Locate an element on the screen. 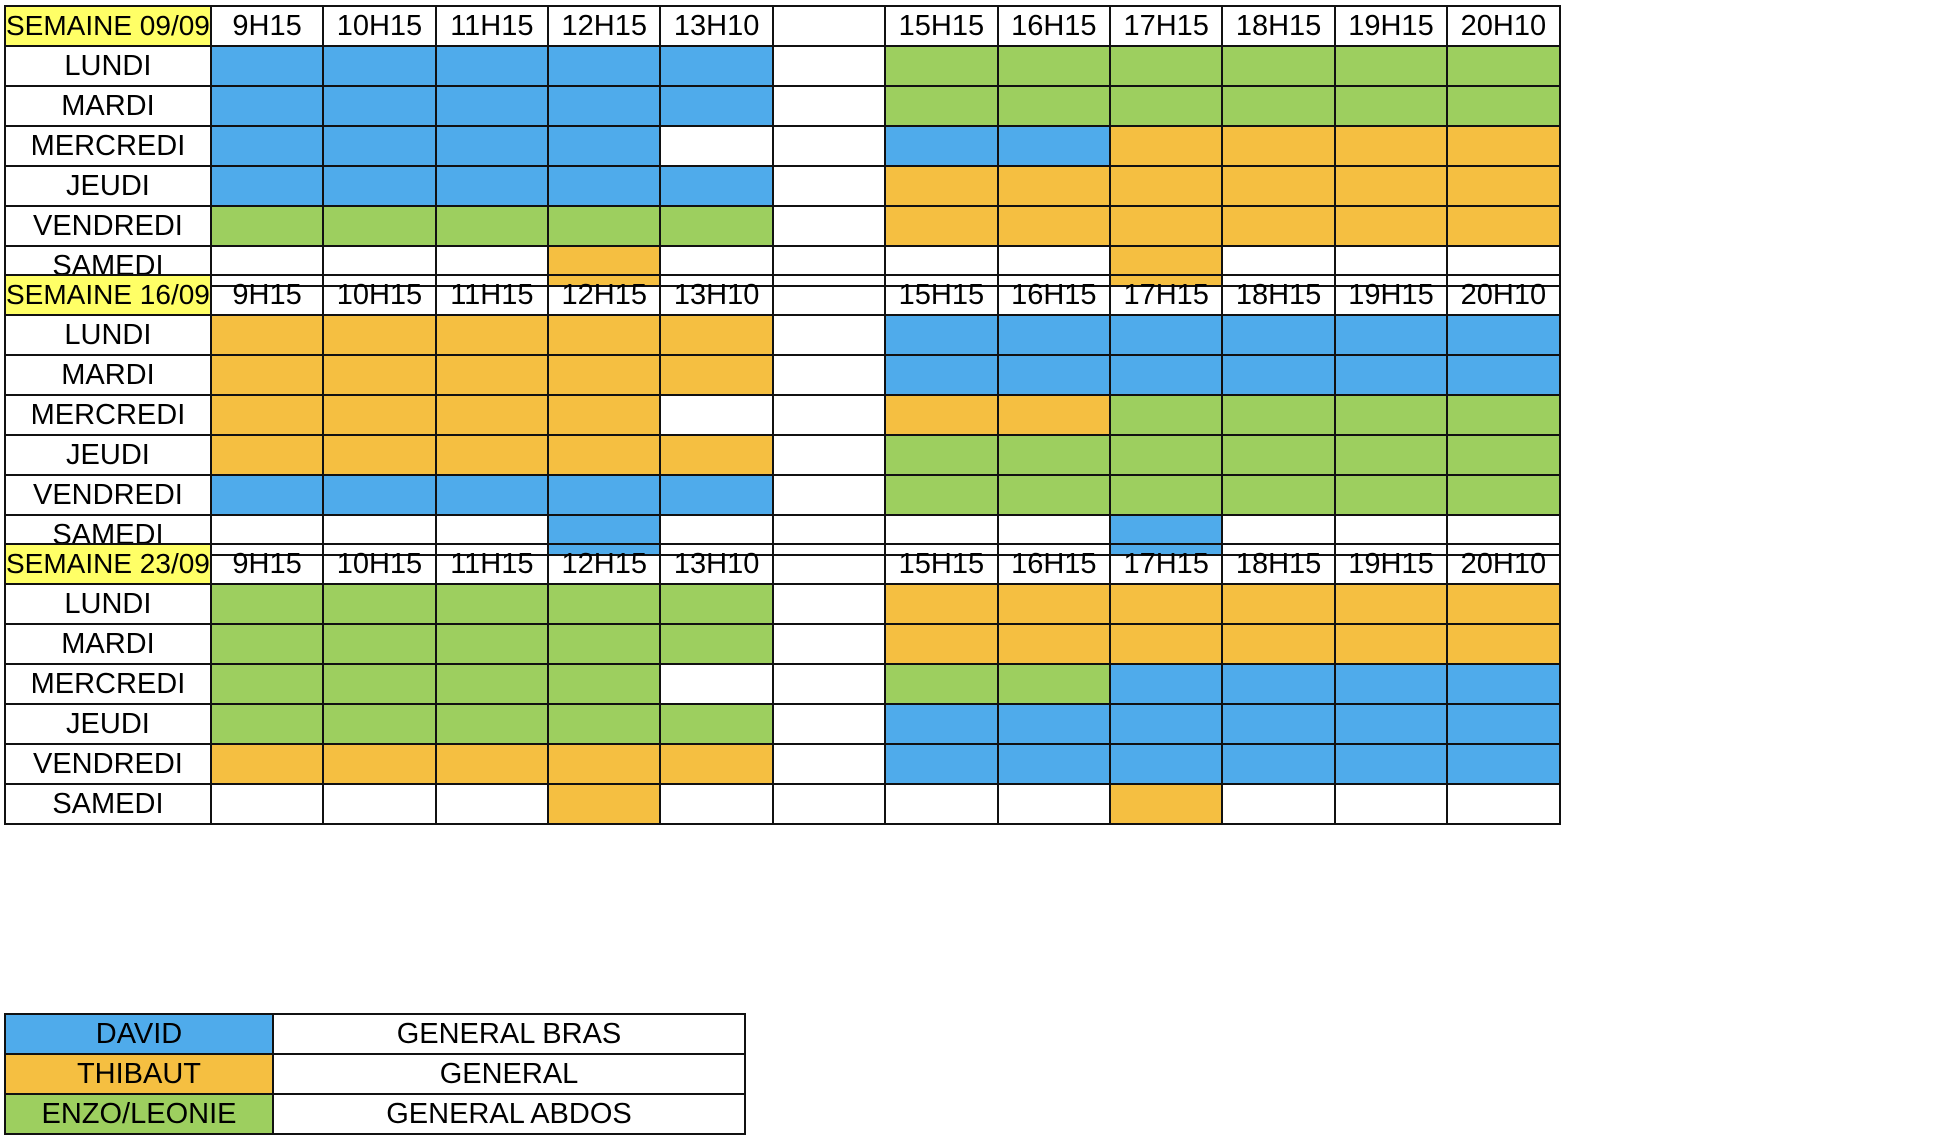 This screenshot has width=1950, height=1142. day-label: SAMEDI is located at coordinates (108, 804).